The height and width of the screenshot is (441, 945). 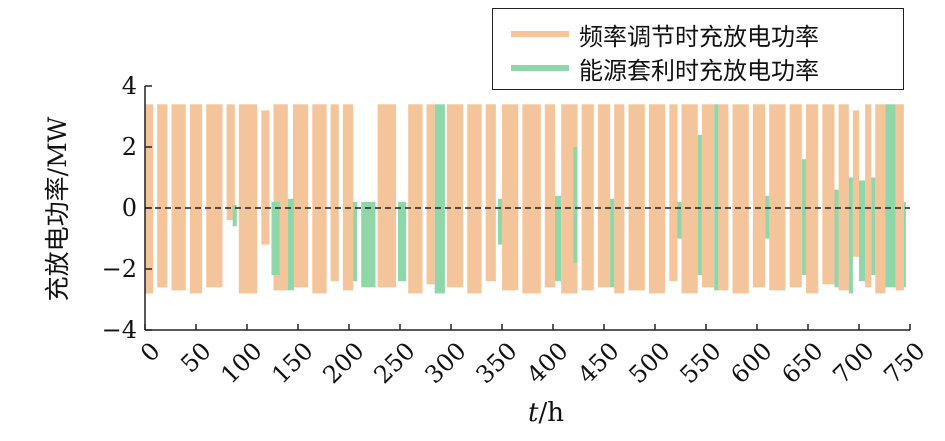 I want to click on y-tick-label-4: 4, so click(x=129, y=86).